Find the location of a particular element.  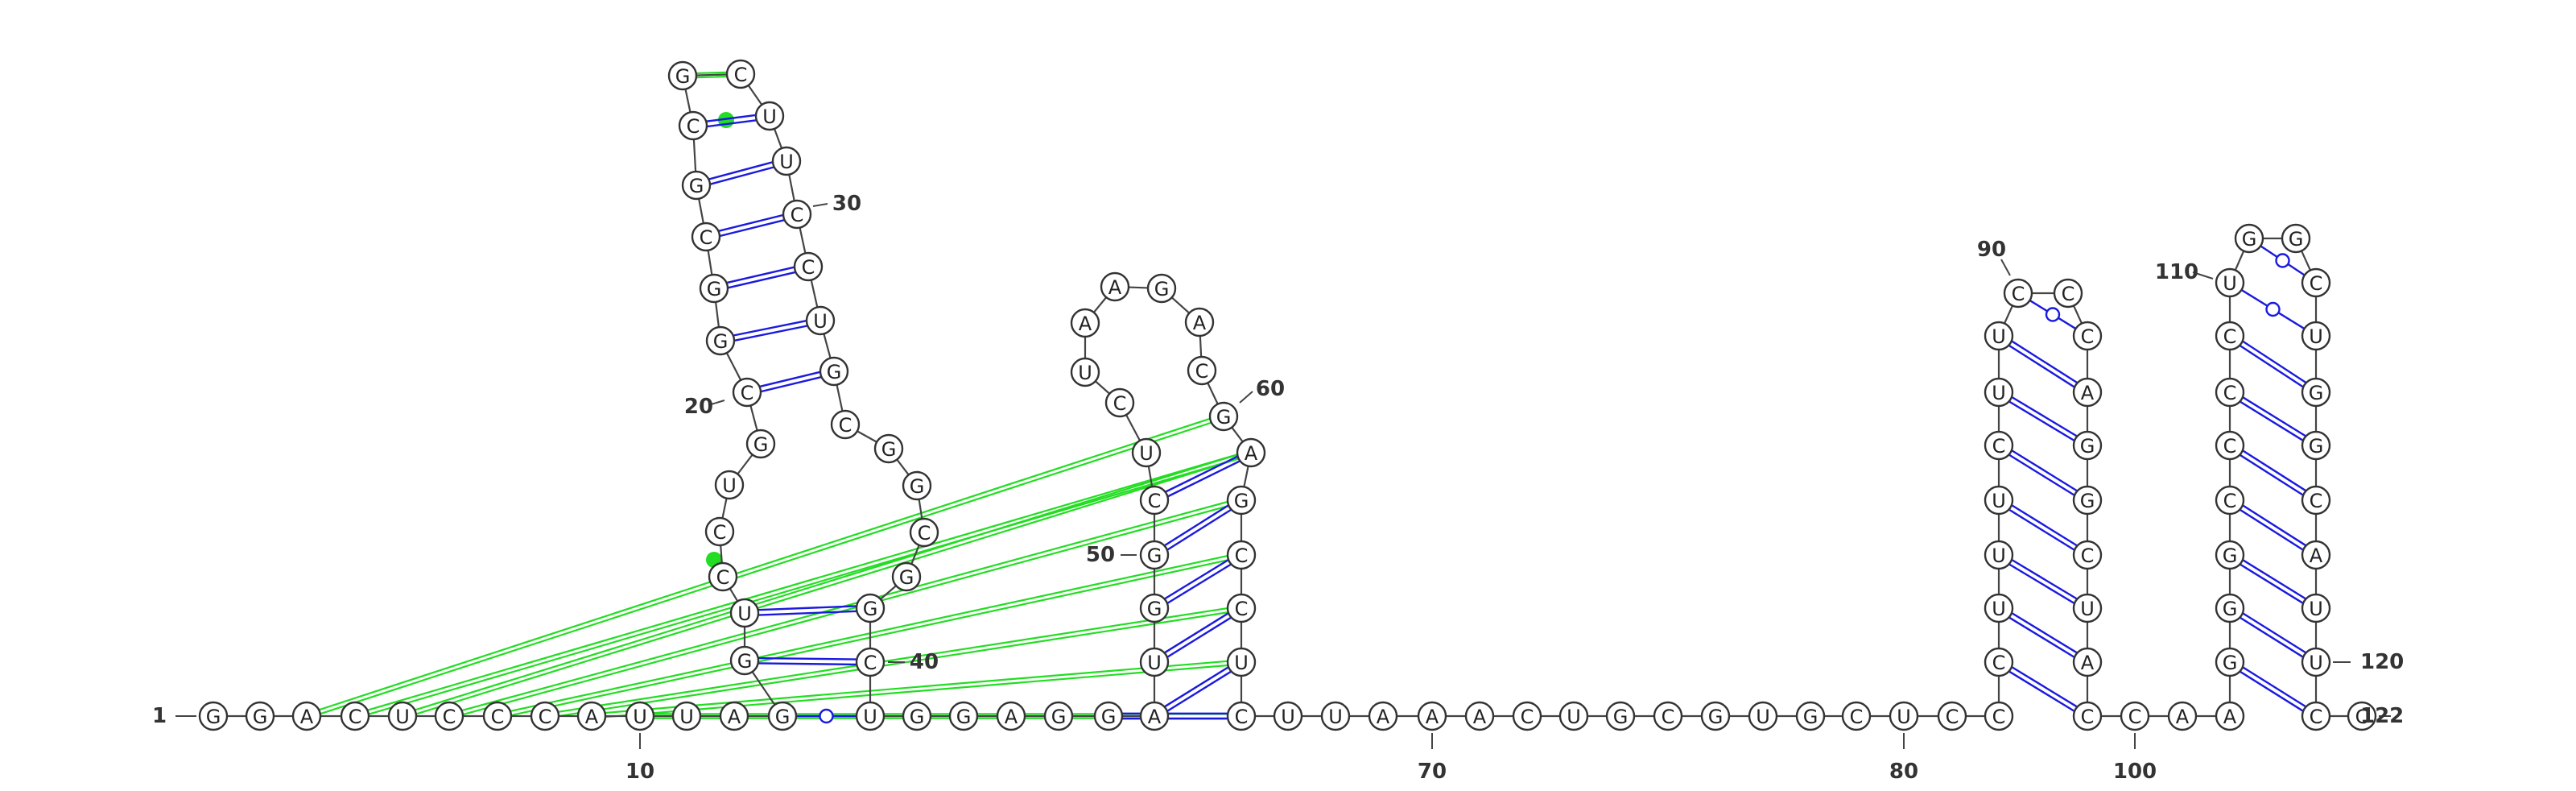

nucleotide-43: G is located at coordinates (964, 716).